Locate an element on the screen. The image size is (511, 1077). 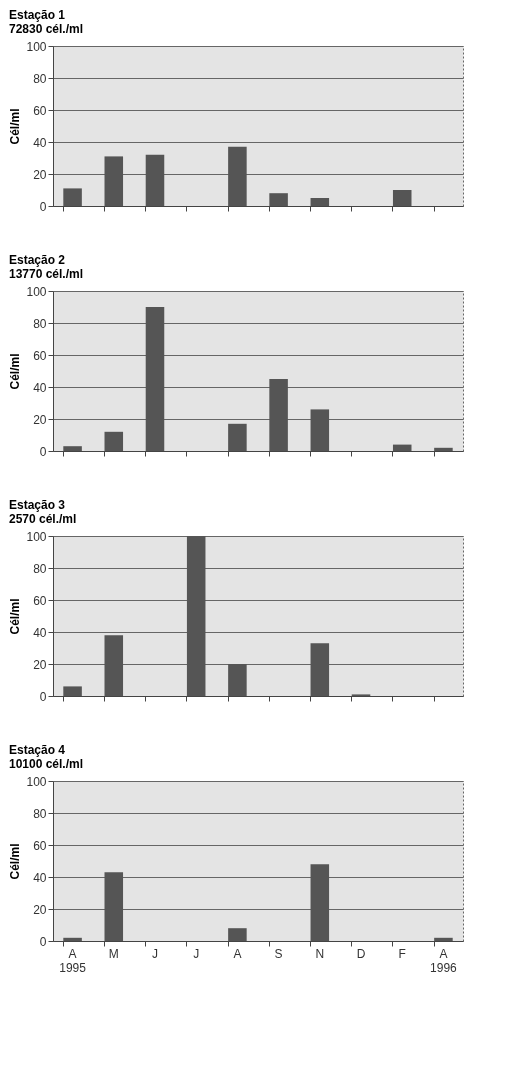
chart-title: Estação 3 is located at coordinates (37, 505).